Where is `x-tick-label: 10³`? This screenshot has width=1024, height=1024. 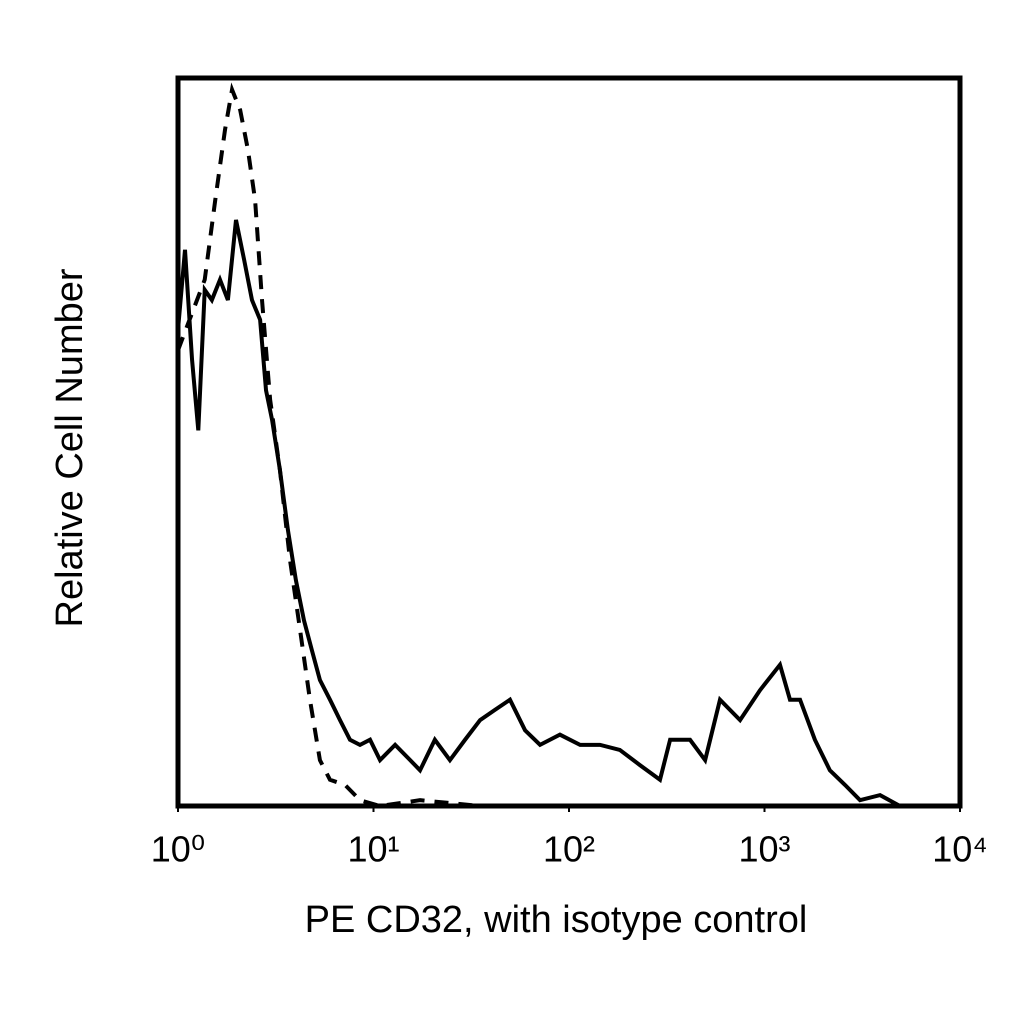 x-tick-label: 10³ is located at coordinates (764, 849).